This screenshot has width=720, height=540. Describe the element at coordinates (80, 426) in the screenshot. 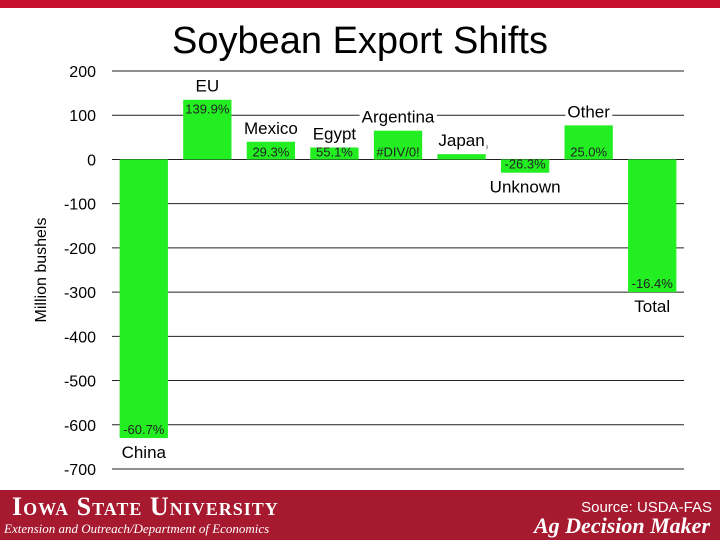

I see `y-tick-label: -600` at that location.